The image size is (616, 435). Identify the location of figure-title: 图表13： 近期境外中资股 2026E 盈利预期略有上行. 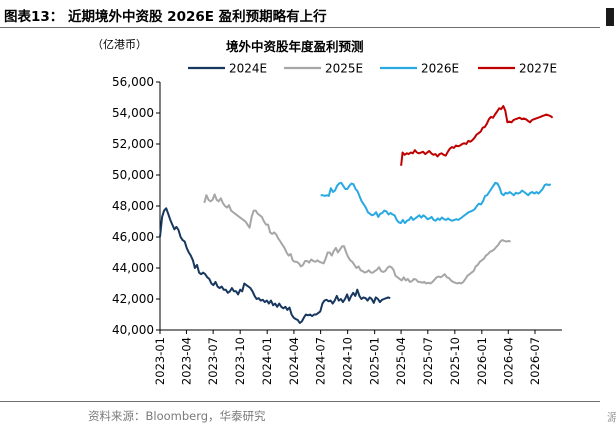
(165, 17).